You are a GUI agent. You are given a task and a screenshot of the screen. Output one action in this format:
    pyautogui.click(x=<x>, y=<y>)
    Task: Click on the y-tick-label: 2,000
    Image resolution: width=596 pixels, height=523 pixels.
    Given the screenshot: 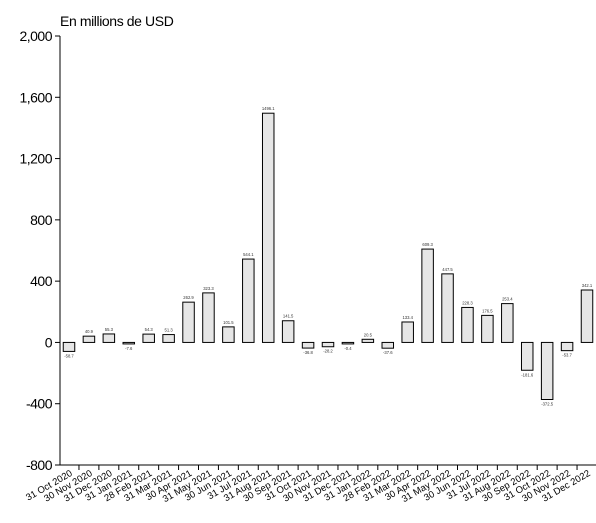 What is the action you would take?
    pyautogui.click(x=35, y=36)
    